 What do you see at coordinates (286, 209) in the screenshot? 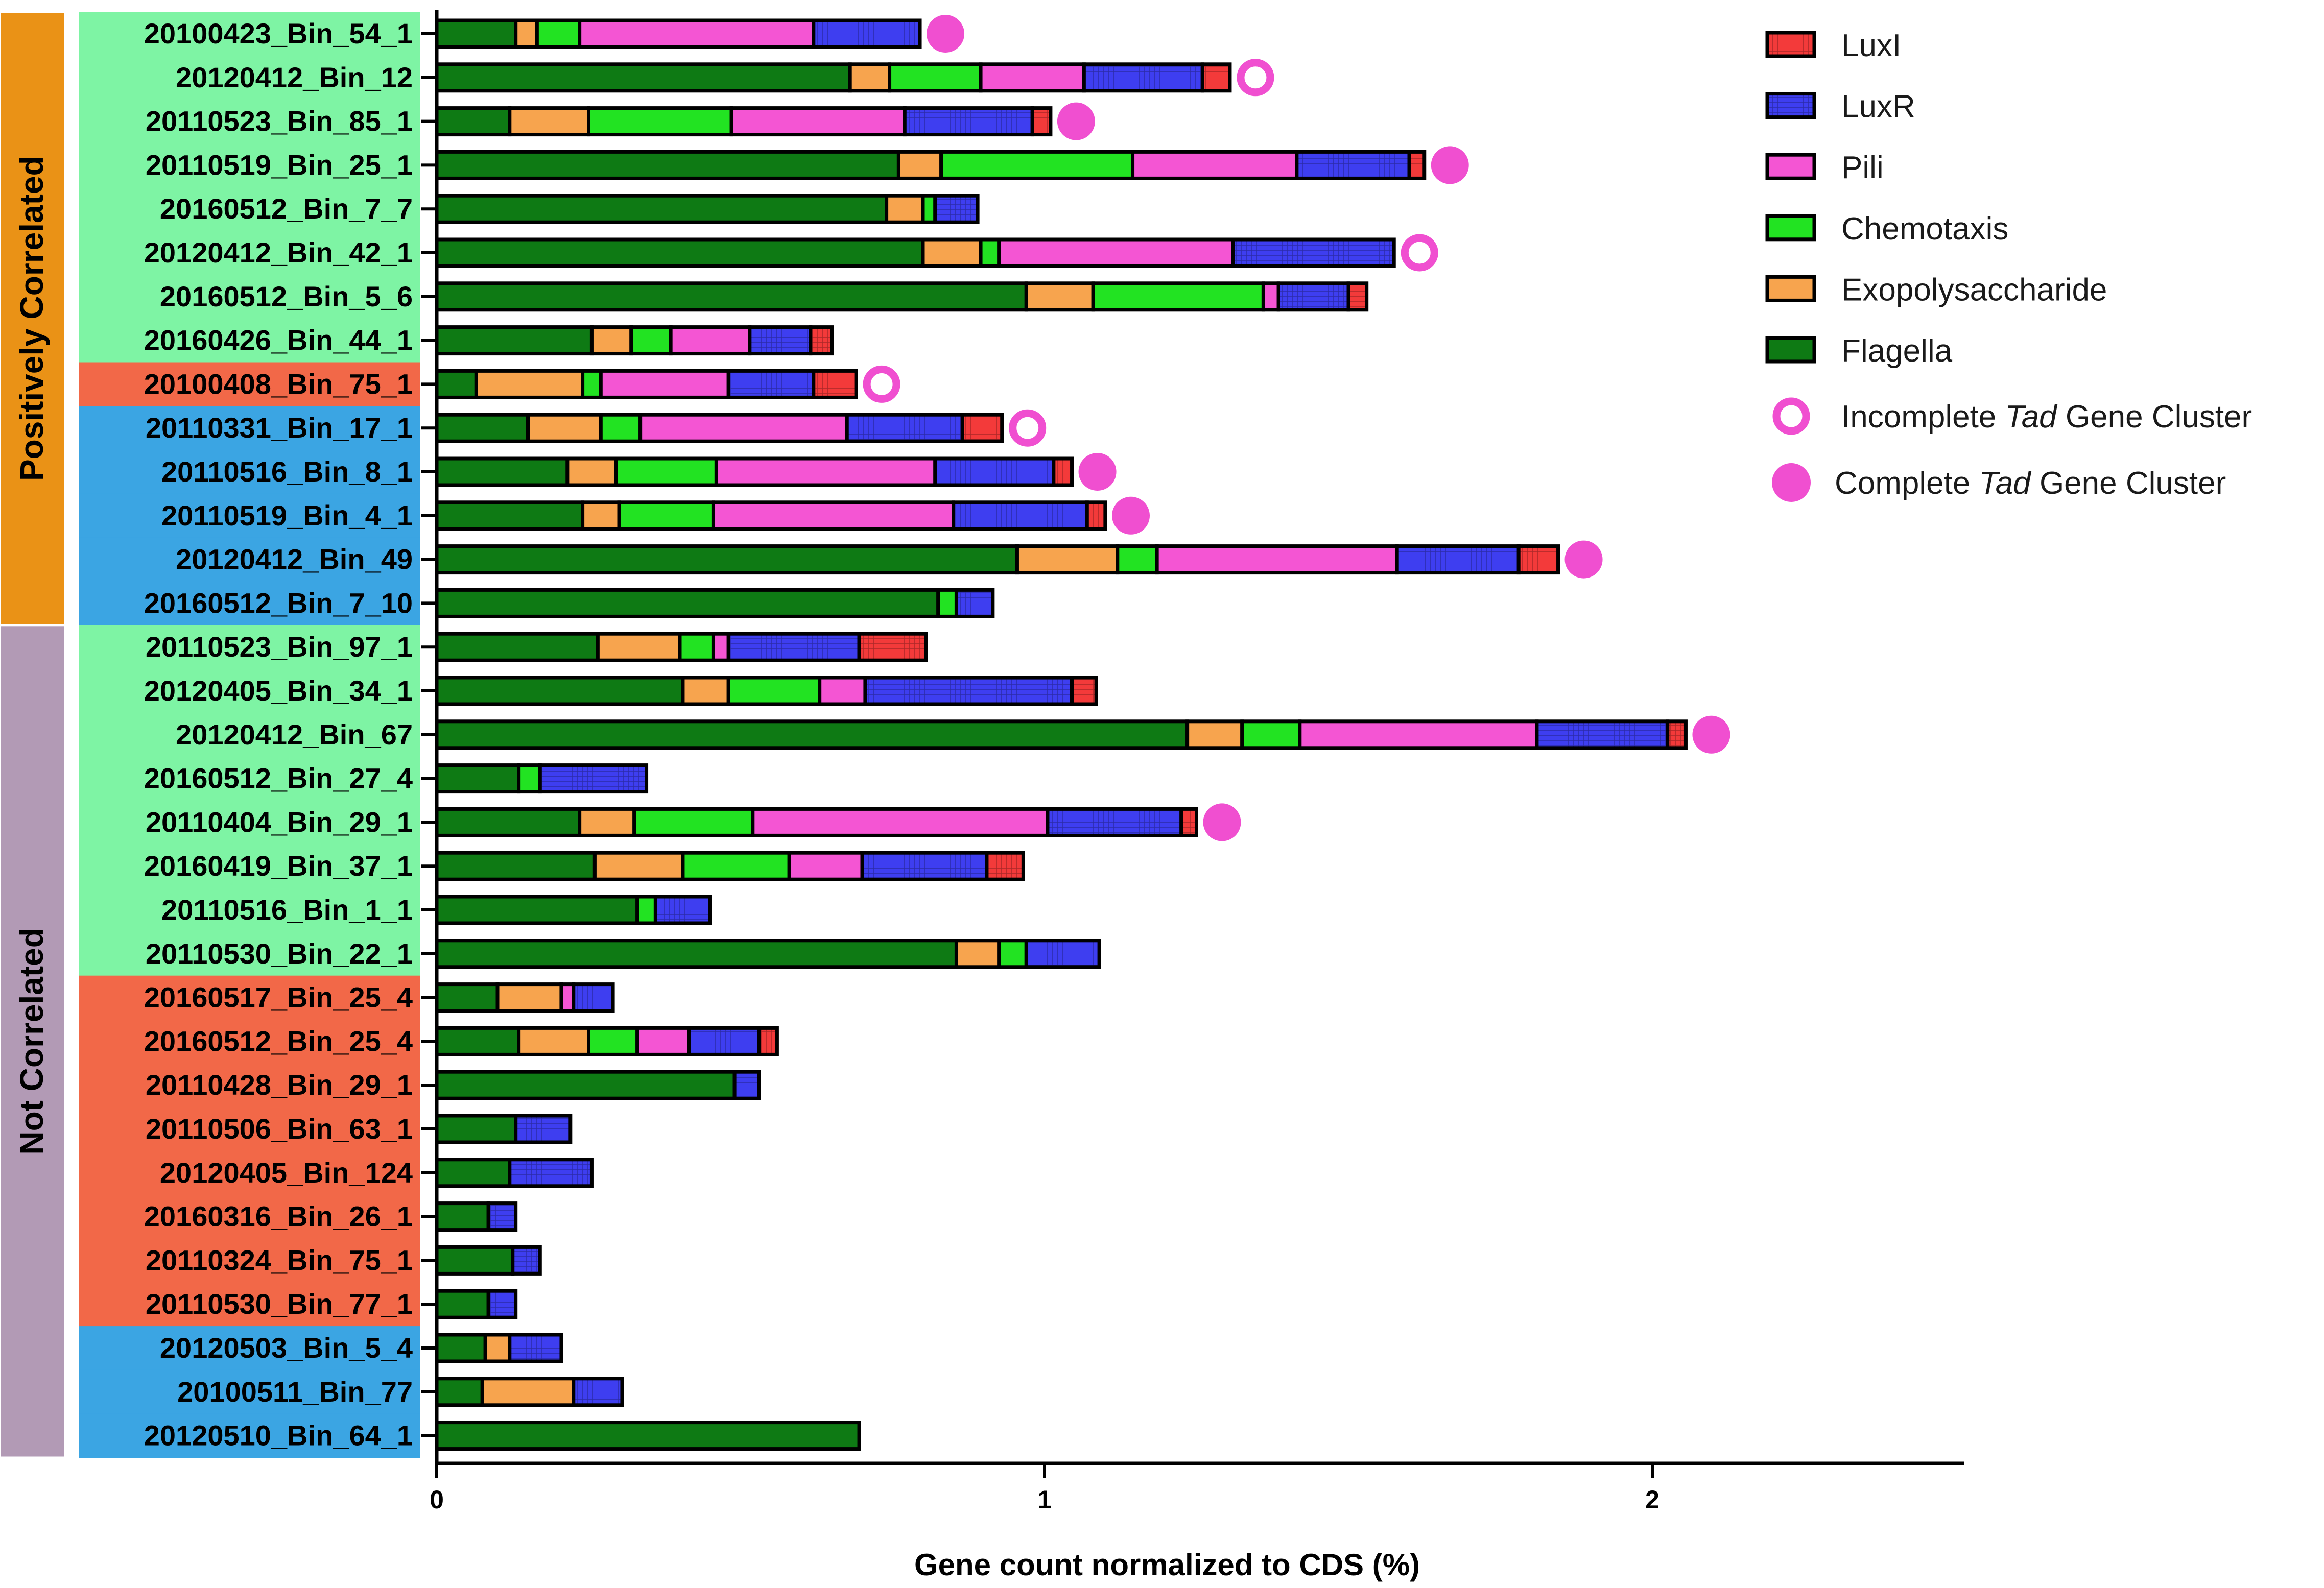
I see `bin-label: 20160512_Bin_7_7` at bounding box center [286, 209].